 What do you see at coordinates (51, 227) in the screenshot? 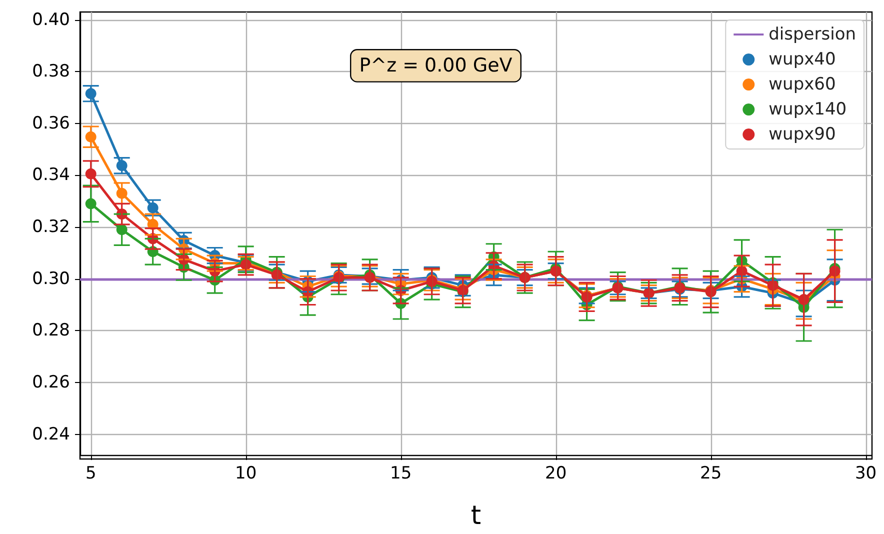
I see `y-tick-label: 0.32` at bounding box center [51, 227].